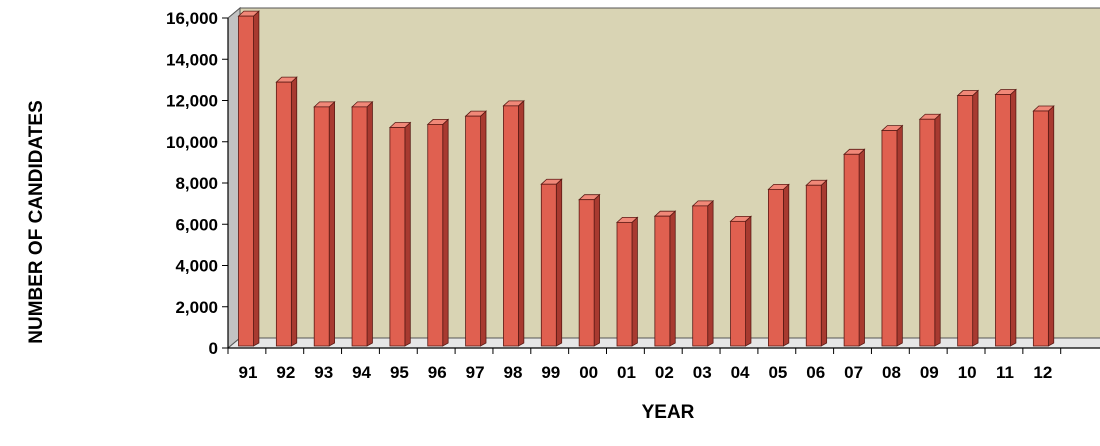 The height and width of the screenshot is (446, 1100). I want to click on y-tick-label: 4,000, so click(196, 266).